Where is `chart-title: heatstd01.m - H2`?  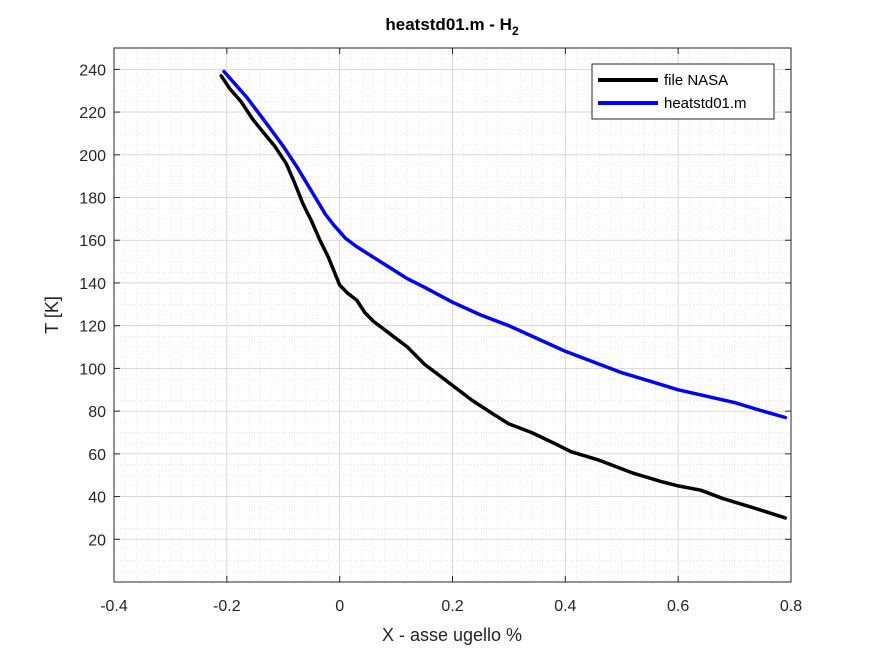 chart-title: heatstd01.m - H2 is located at coordinates (452, 26).